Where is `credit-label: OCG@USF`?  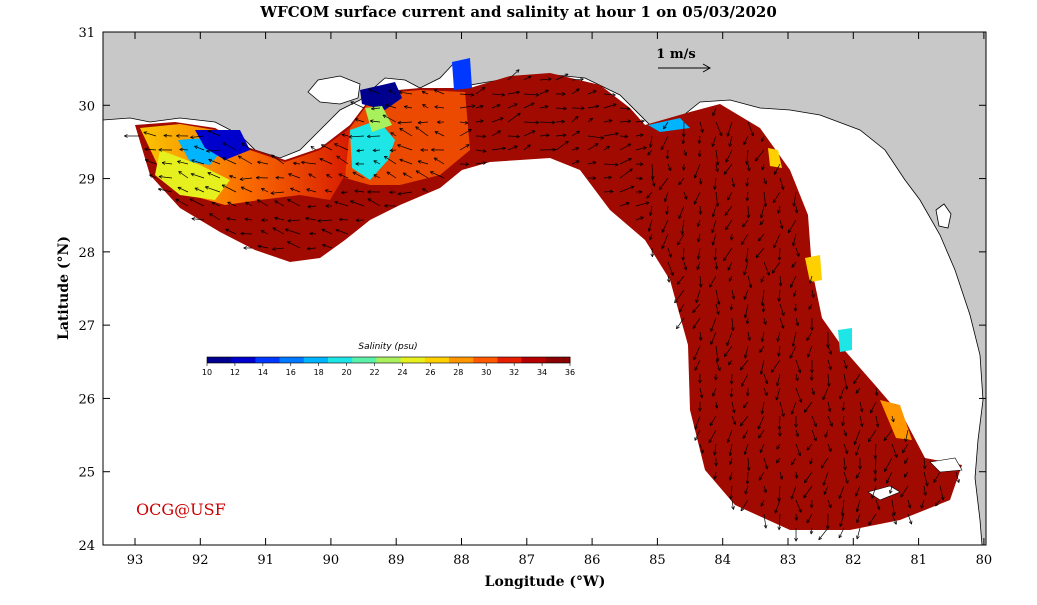 credit-label: OCG@USF is located at coordinates (181, 509).